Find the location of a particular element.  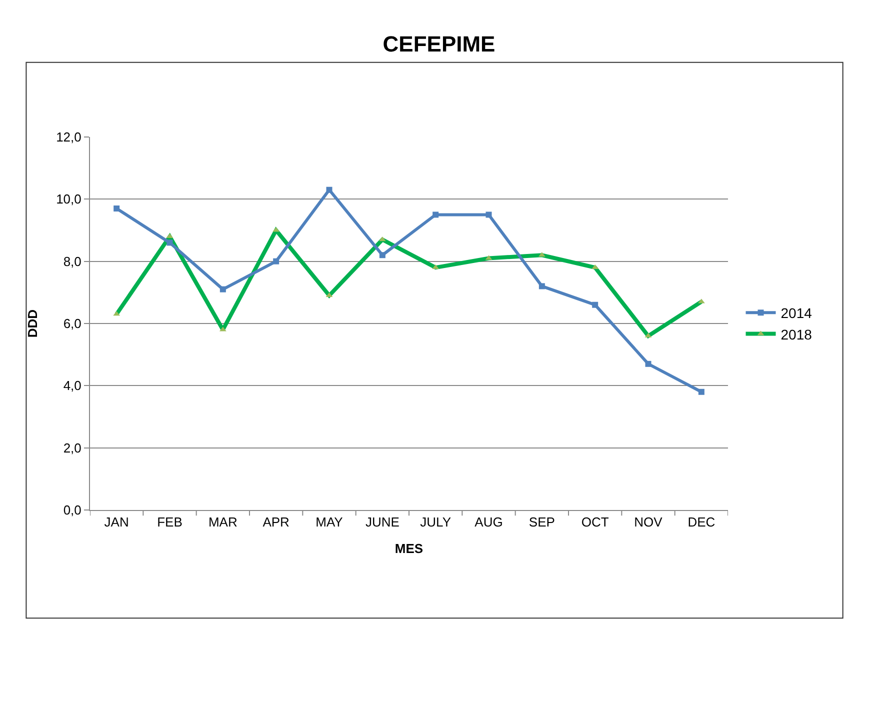

x-tick-label: MAR is located at coordinates (223, 522).